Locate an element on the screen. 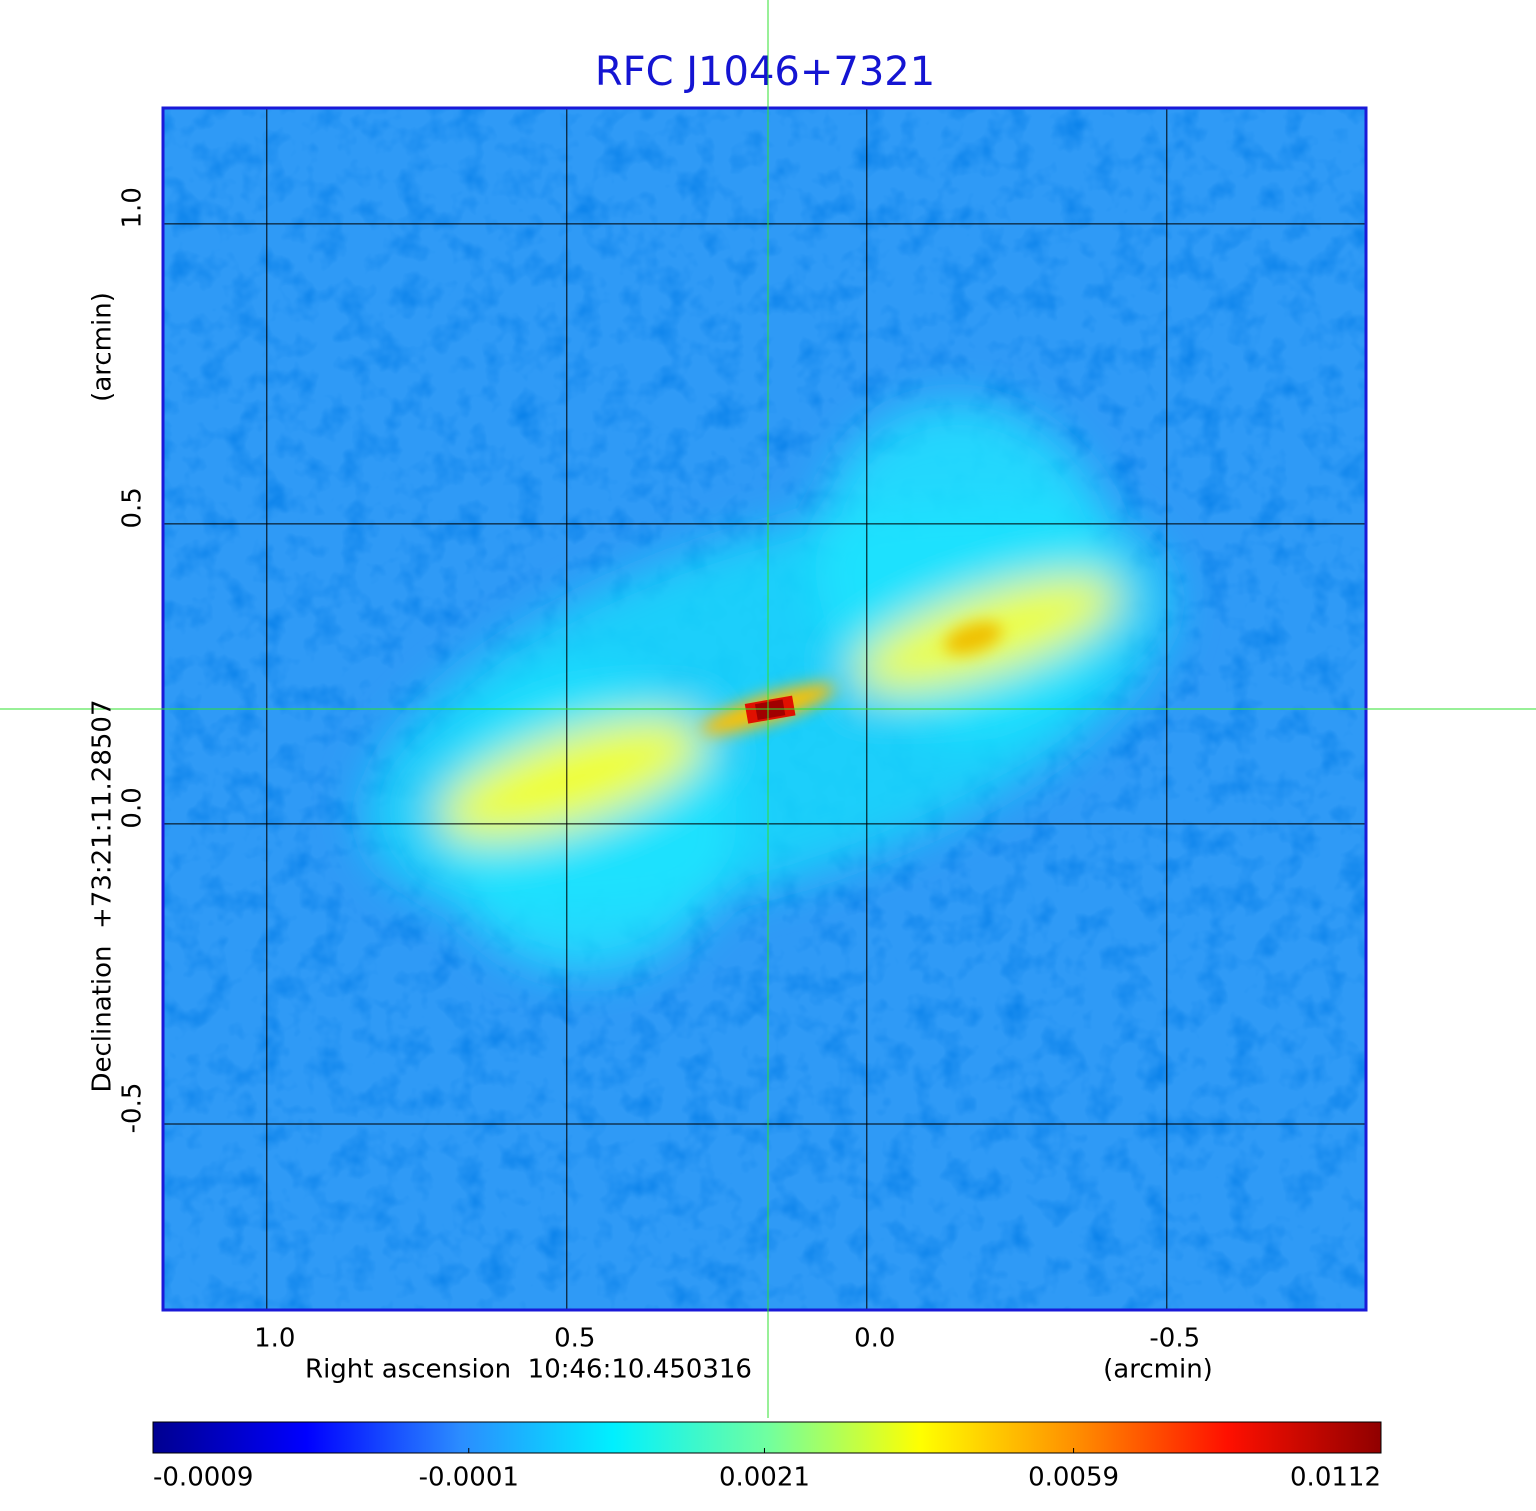 The image size is (1536, 1511). colorbar-tick-label: 0.0021 is located at coordinates (764, 1478).